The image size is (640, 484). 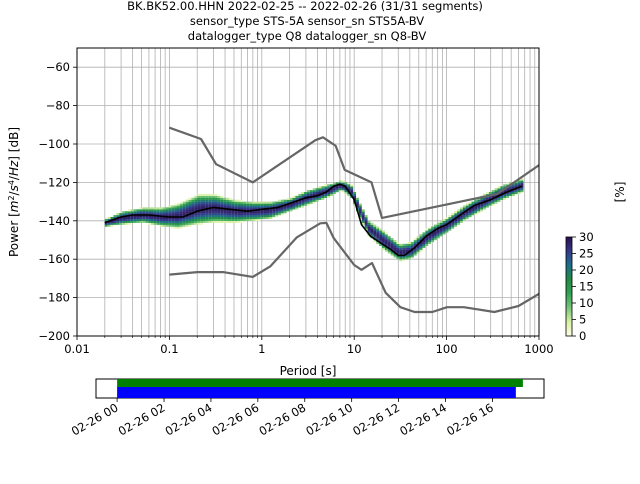 I want to click on x-axis: 0.01 0.1 1 10 100 1000, so click(x=309, y=346).